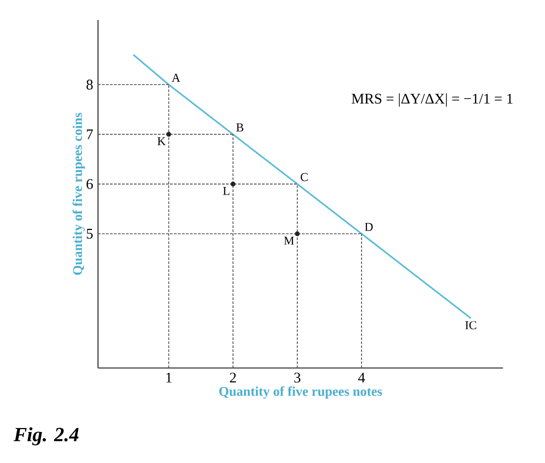 The height and width of the screenshot is (463, 545). What do you see at coordinates (46, 436) in the screenshot?
I see `caption: Fig. 2.4` at bounding box center [46, 436].